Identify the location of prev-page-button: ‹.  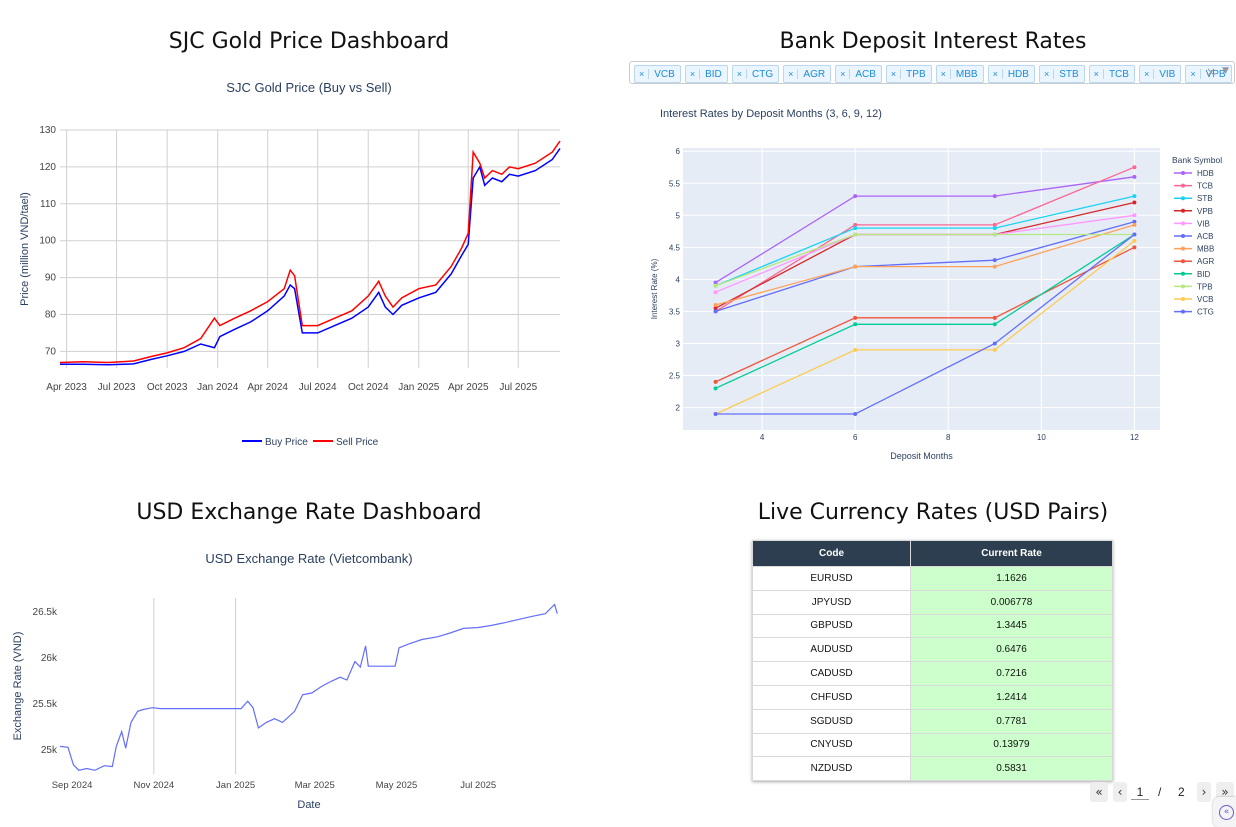
(1120, 792).